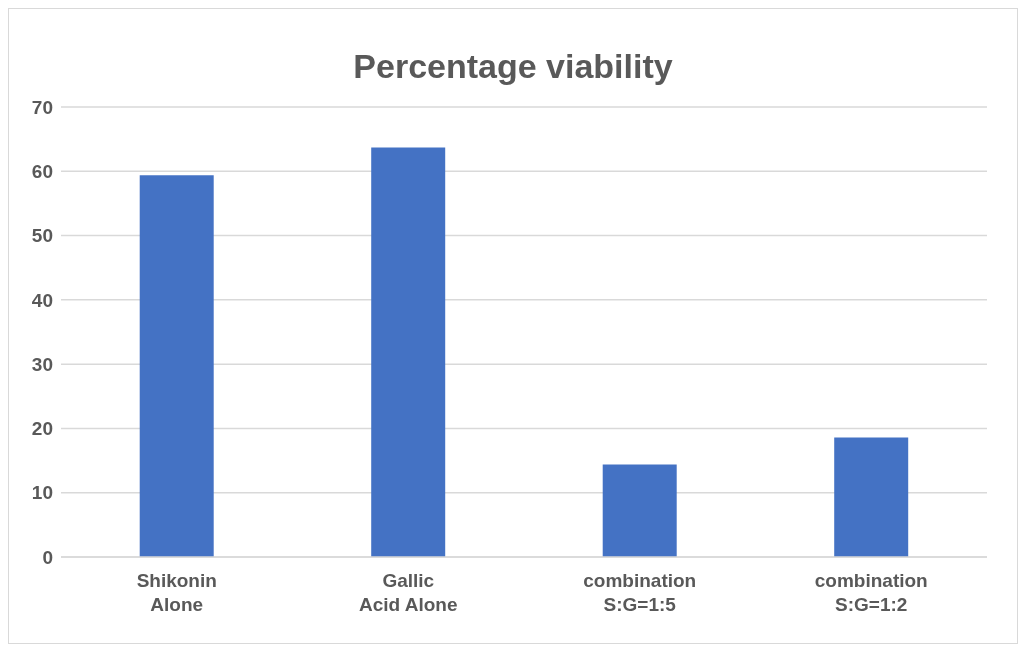  Describe the element at coordinates (640, 592) in the screenshot. I see `x-tick-label: combination S:G=1:5` at that location.